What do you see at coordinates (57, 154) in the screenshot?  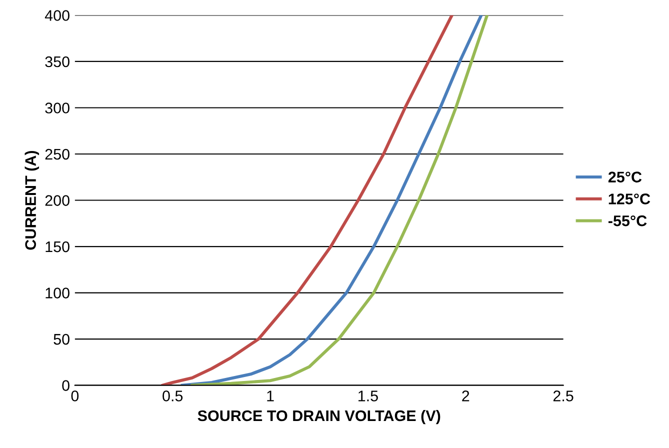 I see `y-tick-label: 250` at bounding box center [57, 154].